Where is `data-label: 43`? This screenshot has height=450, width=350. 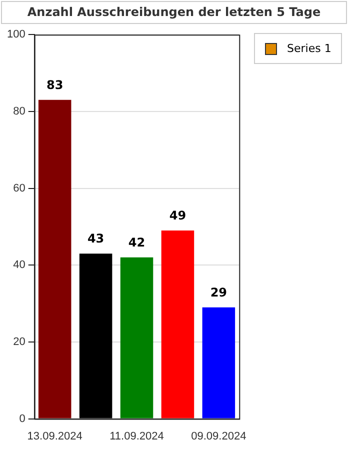 data-label: 43 is located at coordinates (95, 239).